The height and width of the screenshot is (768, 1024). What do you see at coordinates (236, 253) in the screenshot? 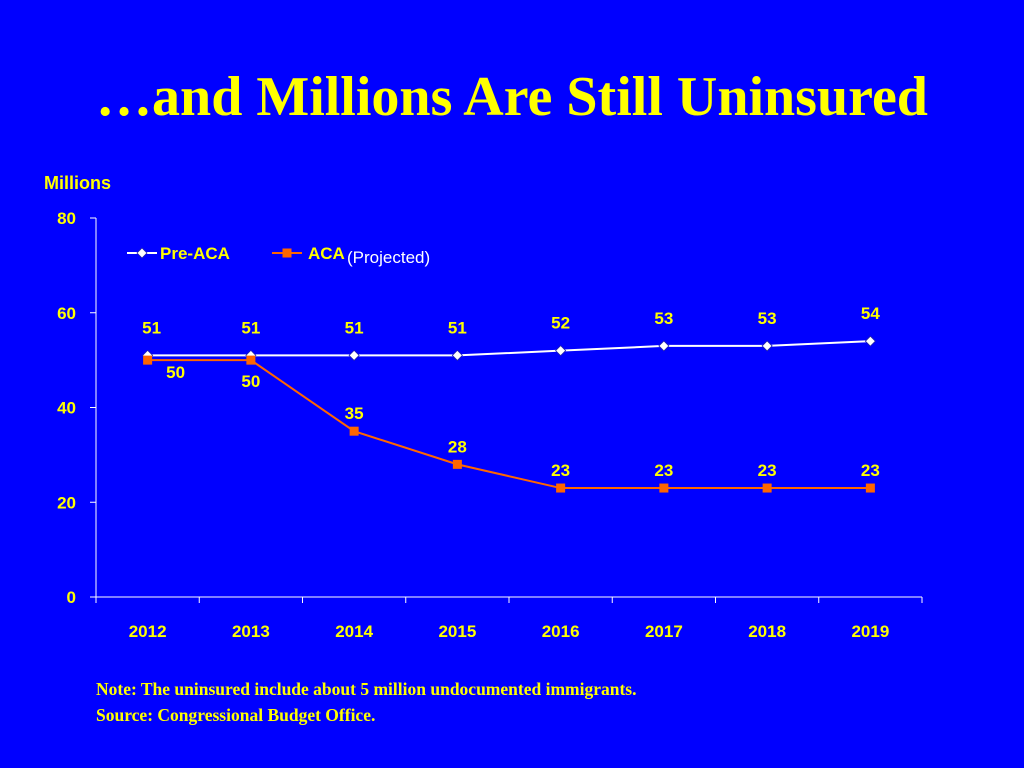
I see `chart-legend: Pre-ACA ACA` at bounding box center [236, 253].